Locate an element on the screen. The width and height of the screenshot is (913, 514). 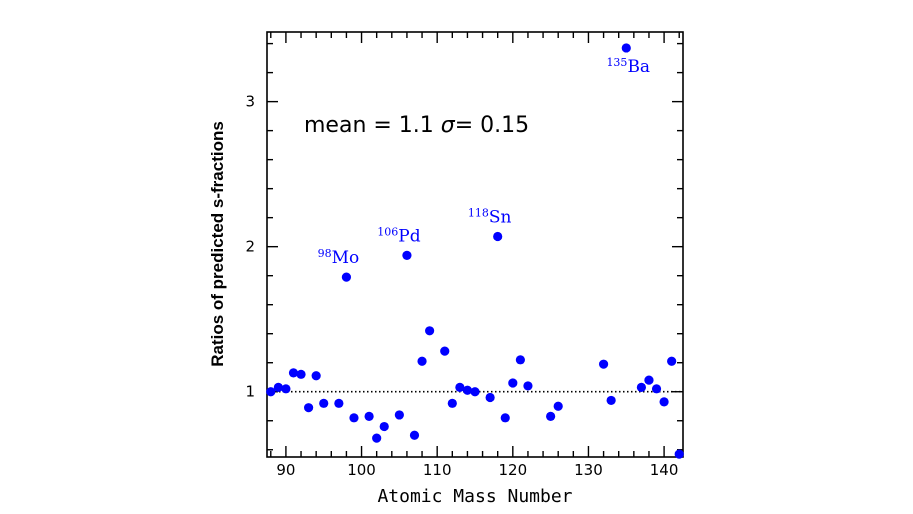
x-tick-label: 90 is located at coordinates (285, 470).